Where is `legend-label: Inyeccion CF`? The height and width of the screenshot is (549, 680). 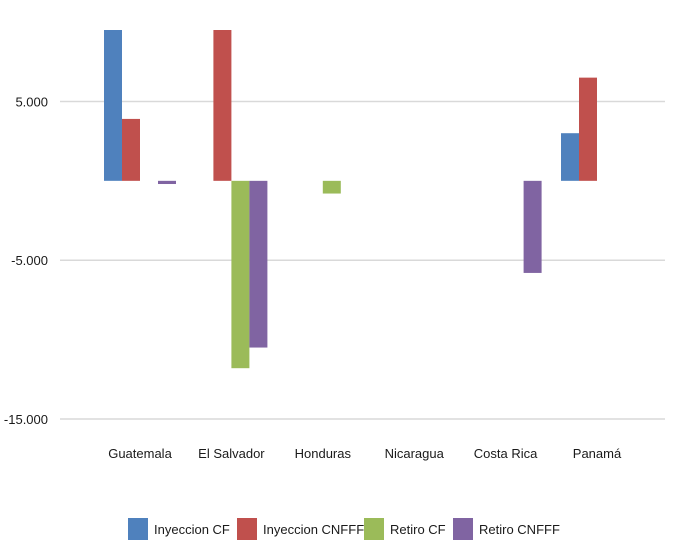 legend-label: Inyeccion CF is located at coordinates (192, 529).